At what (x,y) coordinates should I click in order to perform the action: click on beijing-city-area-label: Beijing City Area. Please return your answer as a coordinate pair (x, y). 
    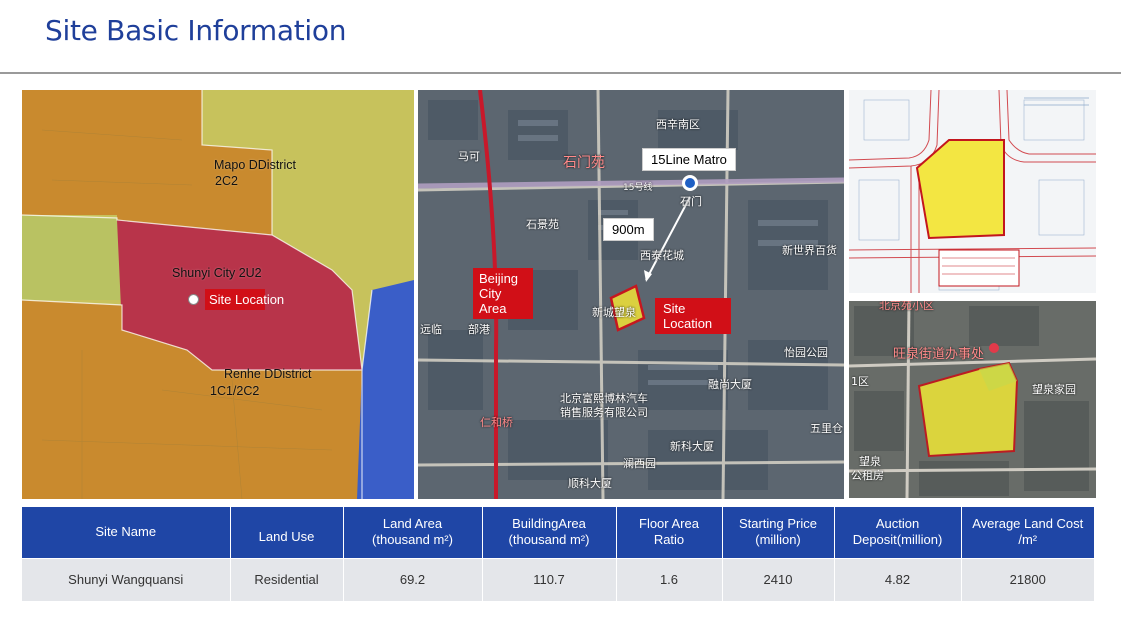
    Looking at the image, I should click on (503, 293).